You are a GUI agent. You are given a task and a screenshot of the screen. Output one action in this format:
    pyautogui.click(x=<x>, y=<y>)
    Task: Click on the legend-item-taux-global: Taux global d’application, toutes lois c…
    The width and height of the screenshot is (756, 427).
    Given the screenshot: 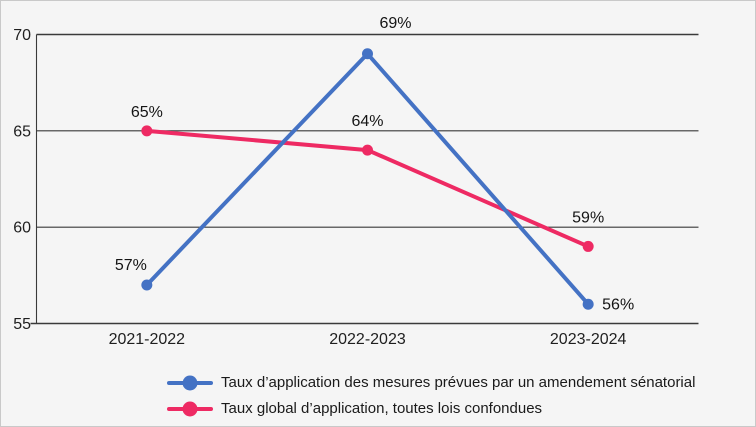 What is the action you would take?
    pyautogui.click(x=431, y=408)
    